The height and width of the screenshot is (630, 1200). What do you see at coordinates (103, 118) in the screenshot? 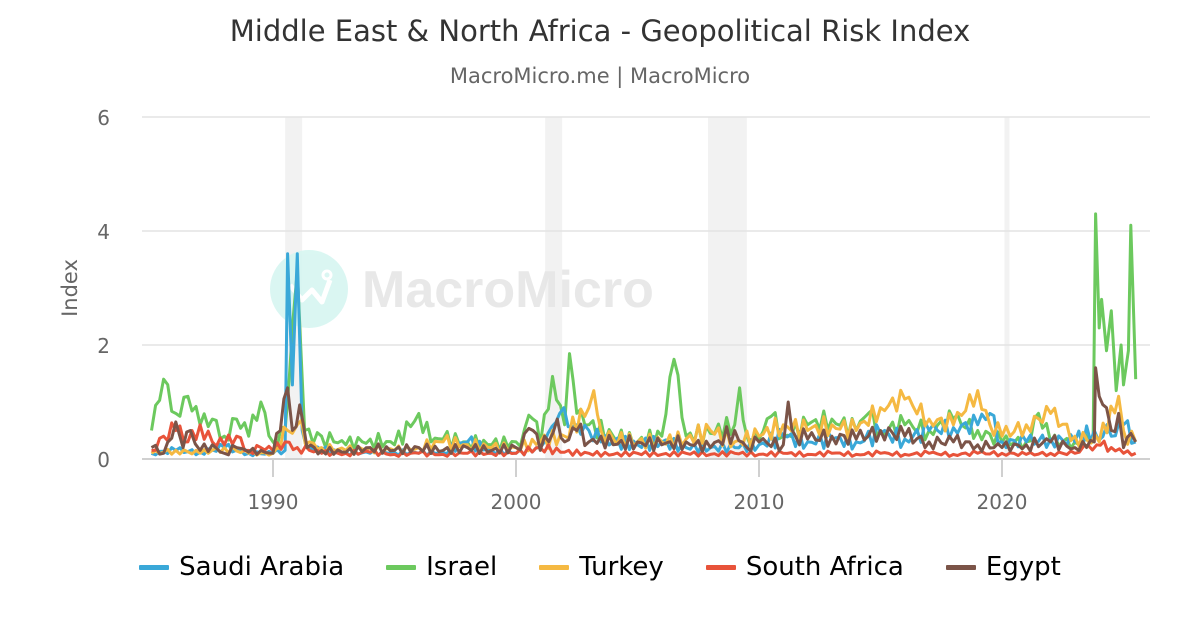
I see `y-tick-label: 6` at bounding box center [103, 118].